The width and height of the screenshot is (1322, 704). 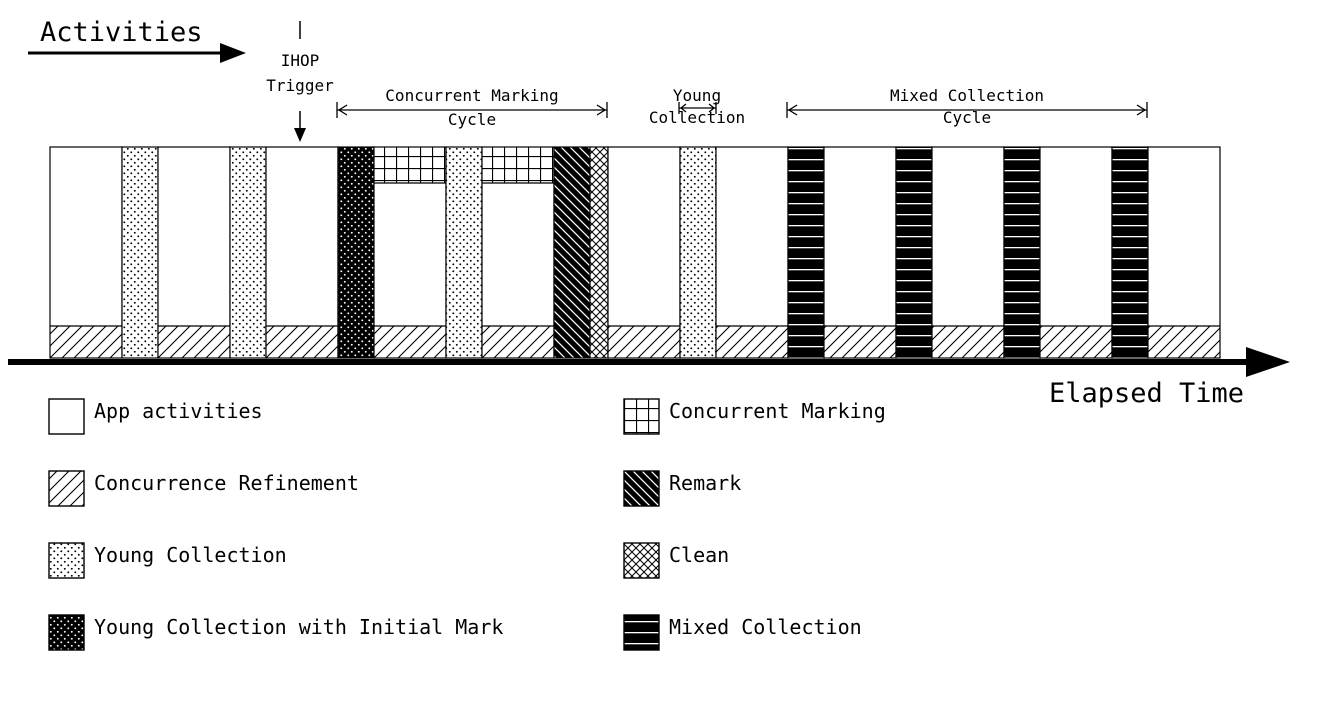 I want to click on legend-swatch-mixed, so click(x=641, y=632).